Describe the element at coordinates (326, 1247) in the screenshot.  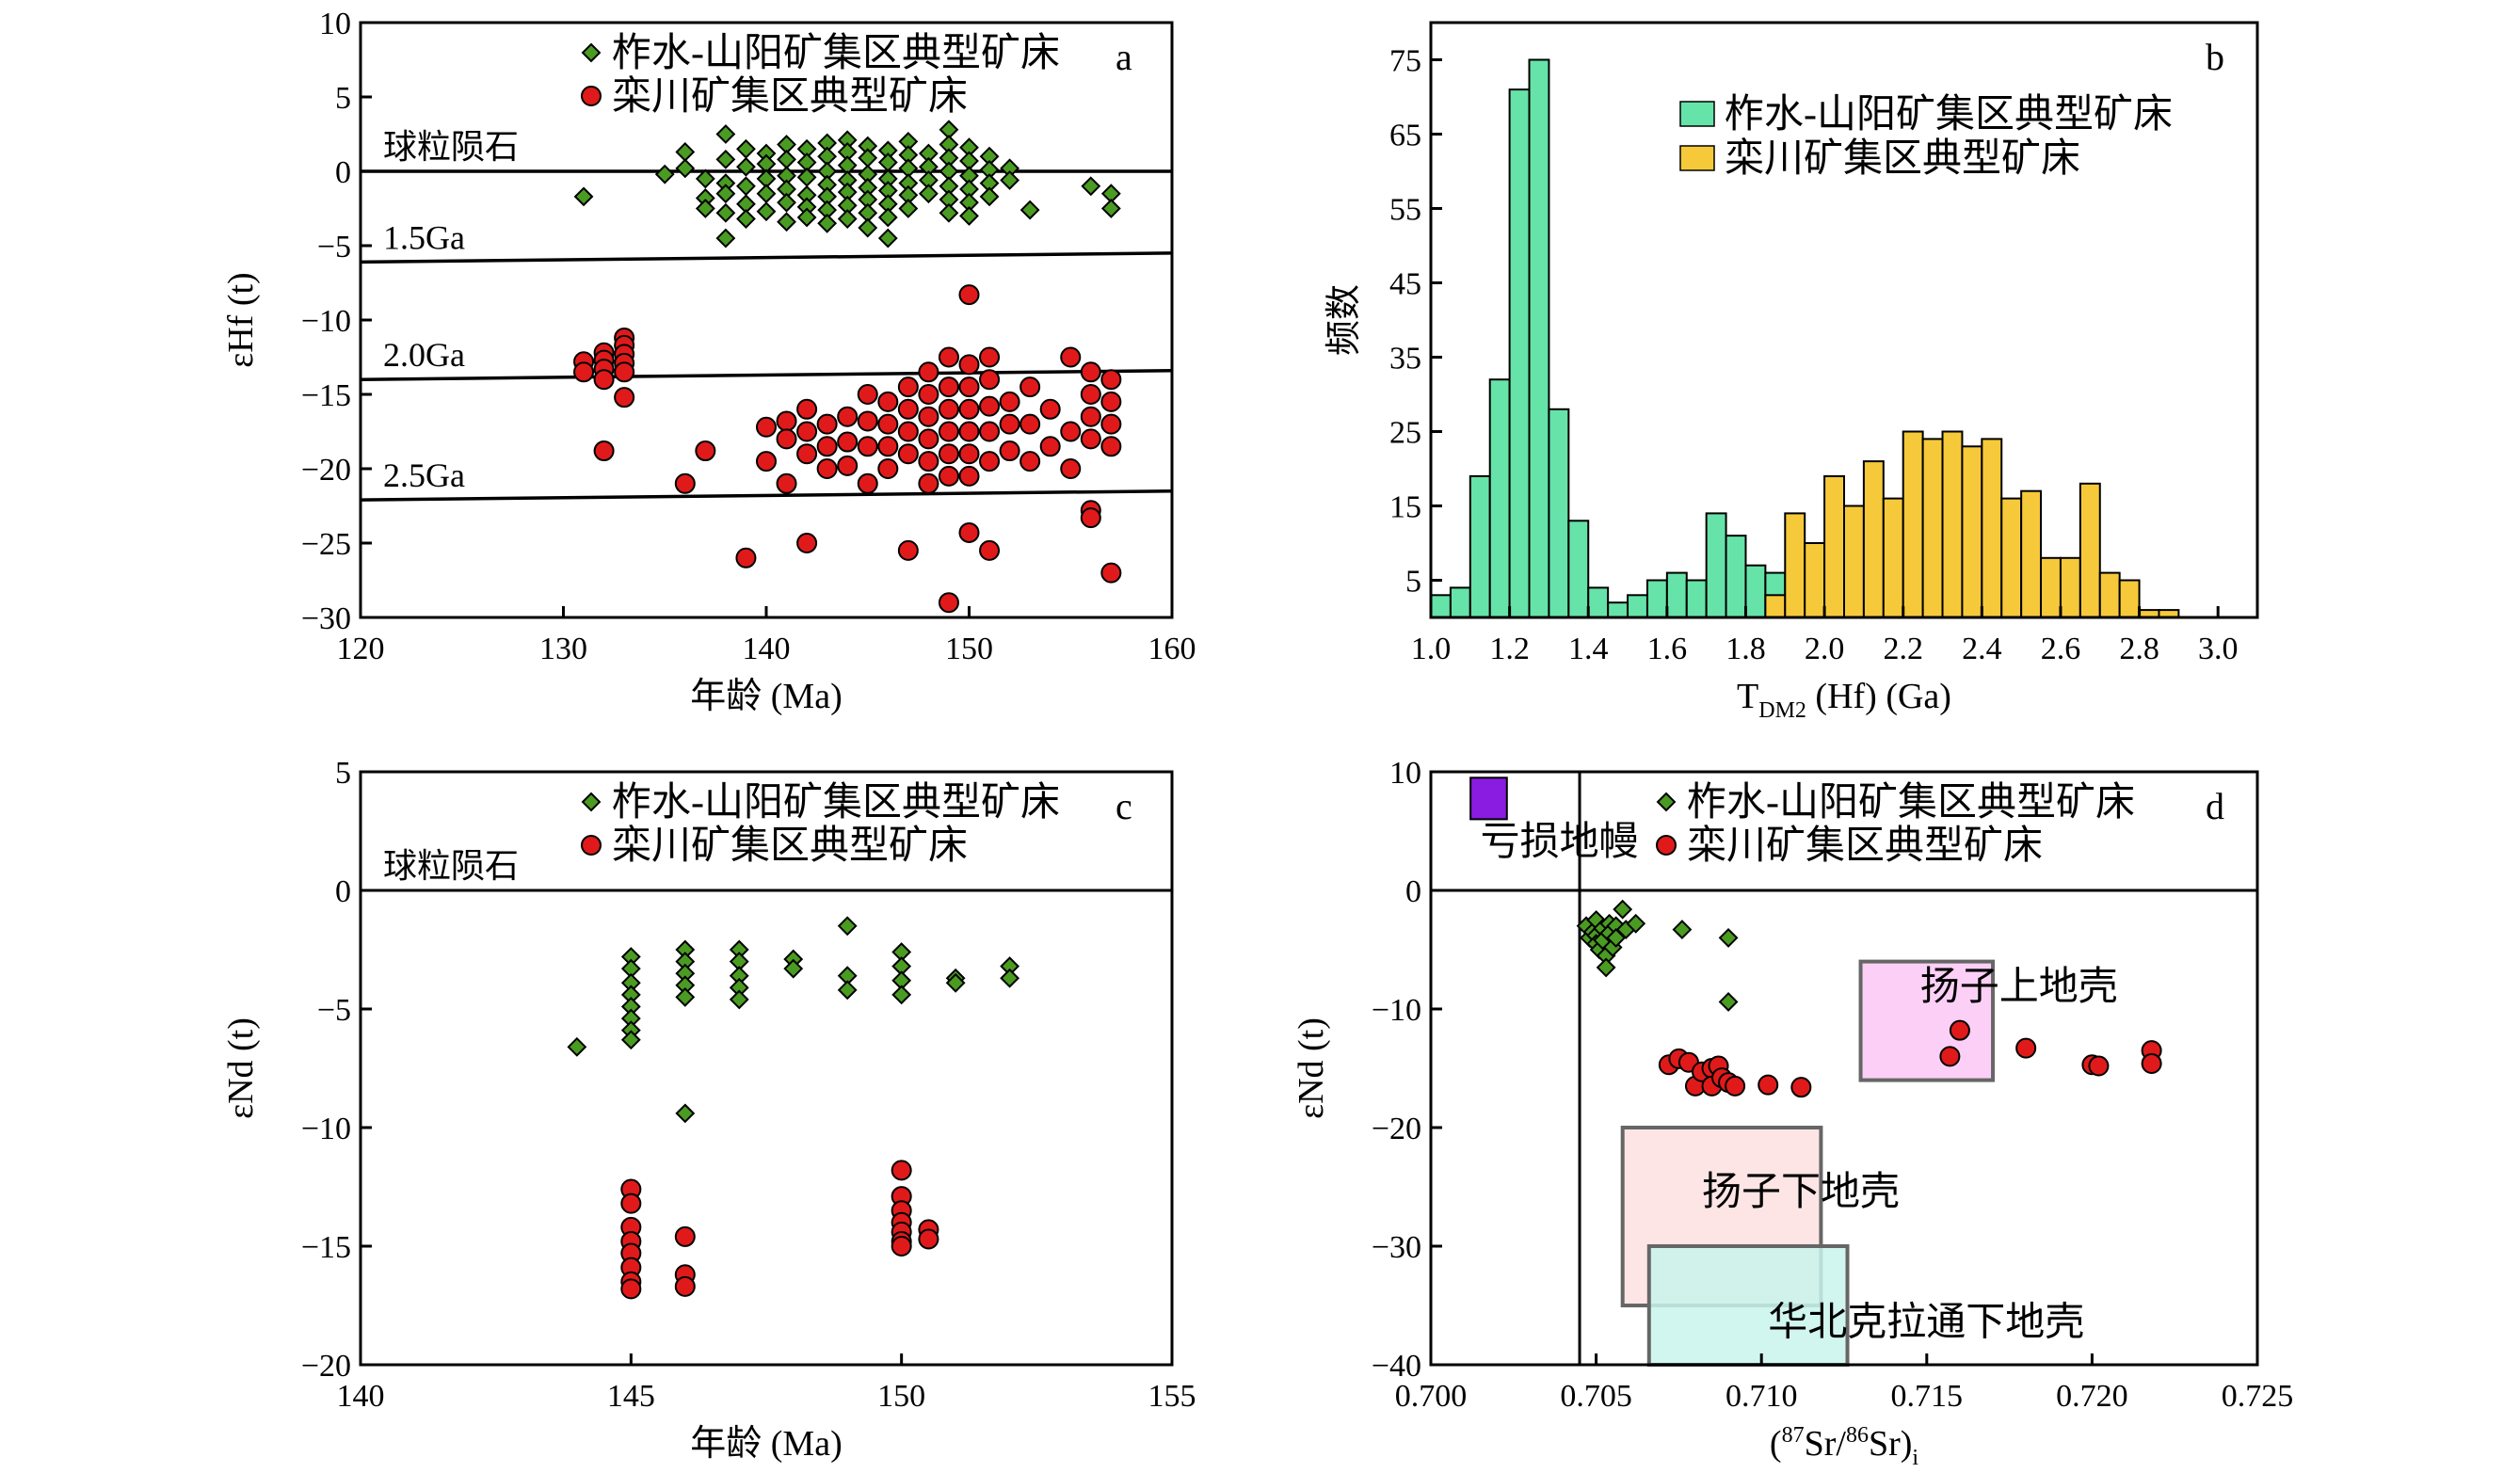
I see `y-tick-label: −15` at that location.